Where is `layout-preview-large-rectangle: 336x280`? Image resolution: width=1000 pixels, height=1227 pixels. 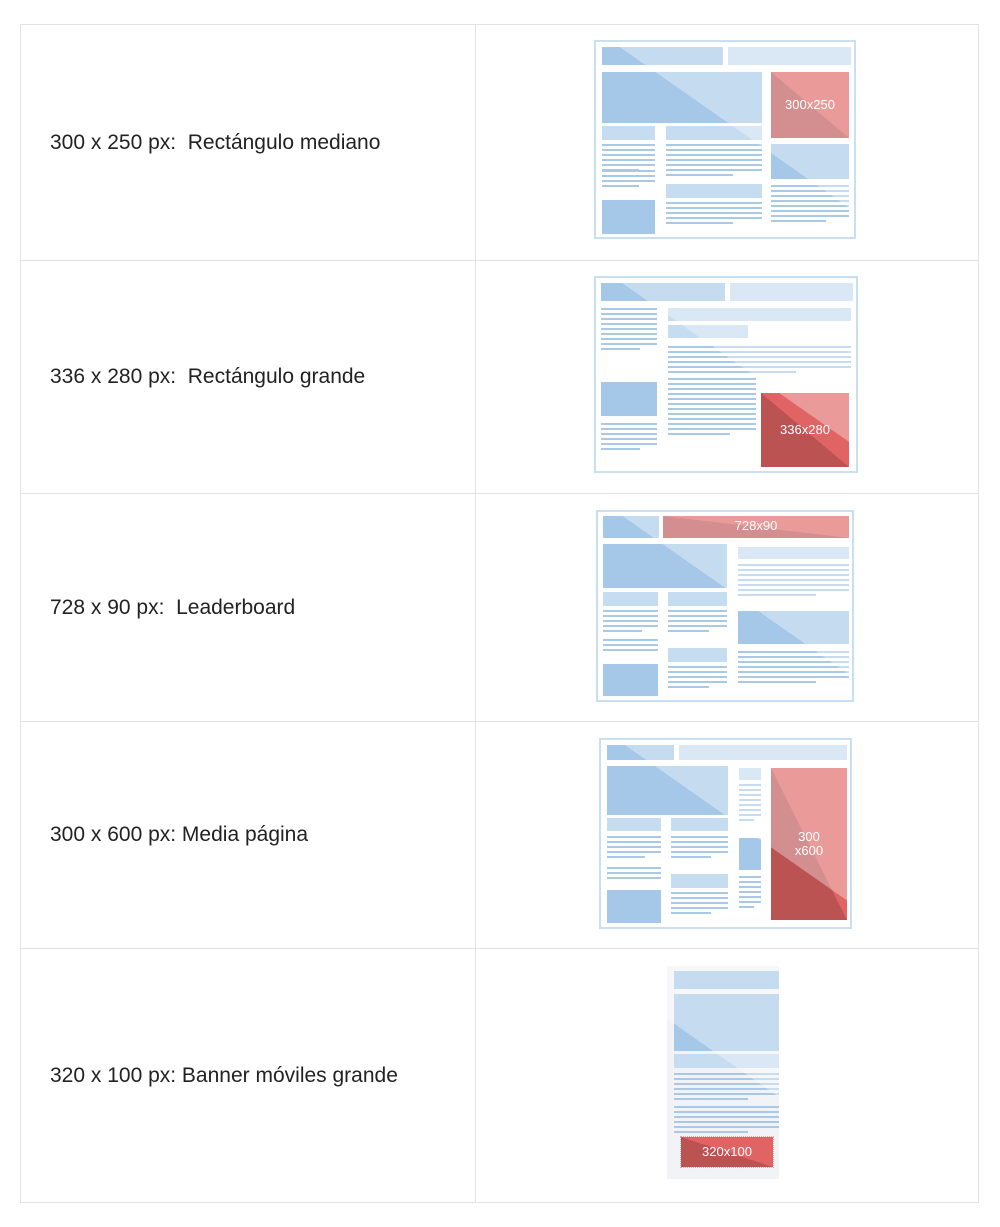
layout-preview-large-rectangle: 336x280 is located at coordinates (726, 374).